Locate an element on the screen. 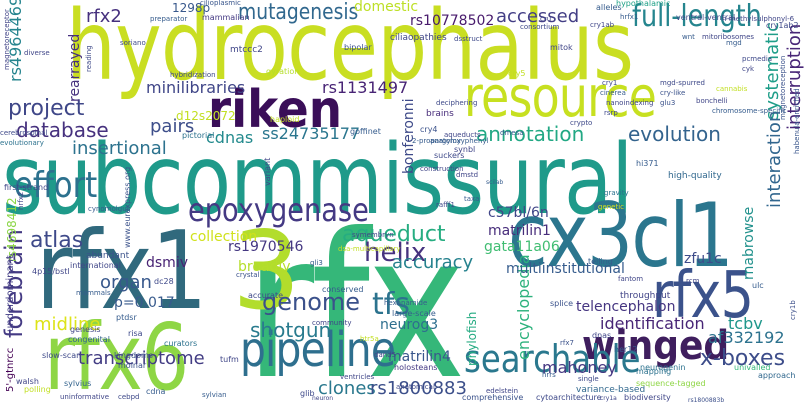 This screenshot has width=808, height=404. cloud-word: hrfx1 is located at coordinates (629, 17).